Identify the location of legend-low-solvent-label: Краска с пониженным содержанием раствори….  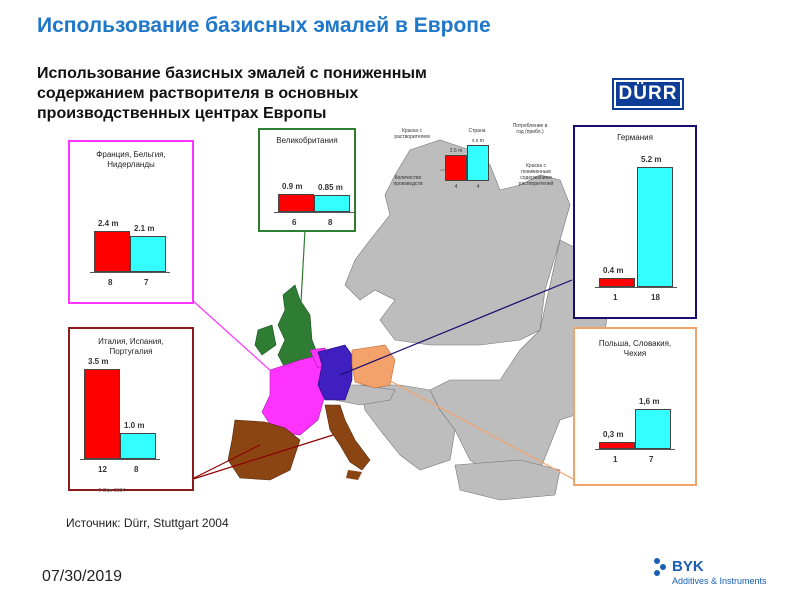
(536, 175).